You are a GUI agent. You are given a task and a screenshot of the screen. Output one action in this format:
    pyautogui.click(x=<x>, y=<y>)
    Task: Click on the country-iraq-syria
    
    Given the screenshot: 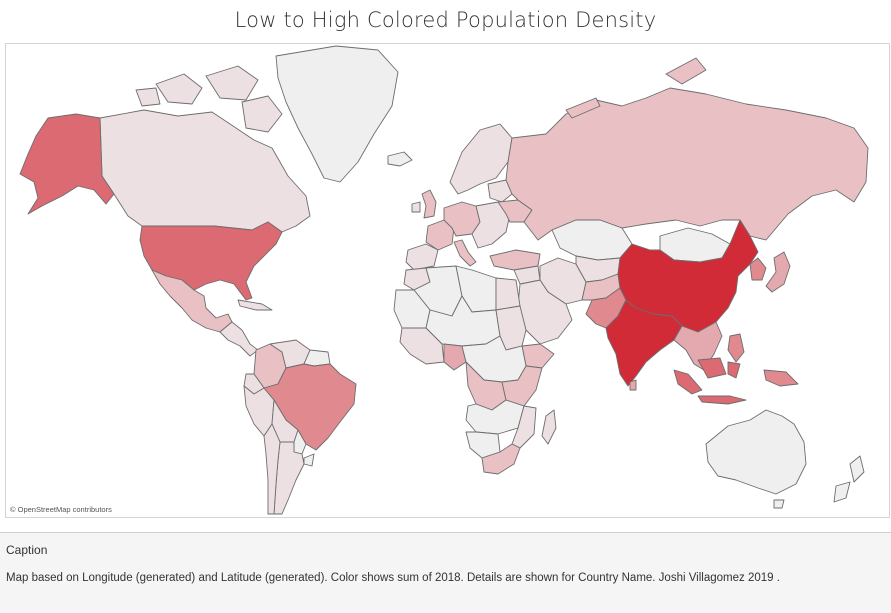 What is the action you would take?
    pyautogui.click(x=527, y=275)
    